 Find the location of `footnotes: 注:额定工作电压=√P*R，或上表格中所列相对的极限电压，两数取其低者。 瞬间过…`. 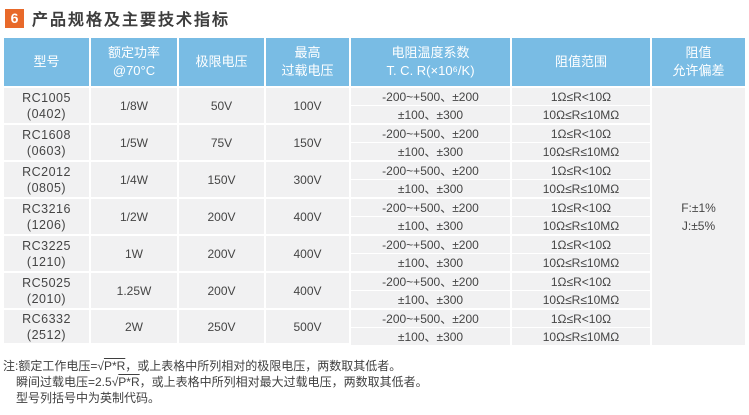

footnotes: 注:额定工作电压=√P*R，或上表格中所列相对的极限电压，两数取其低者。 瞬间过… is located at coordinates (215, 382).